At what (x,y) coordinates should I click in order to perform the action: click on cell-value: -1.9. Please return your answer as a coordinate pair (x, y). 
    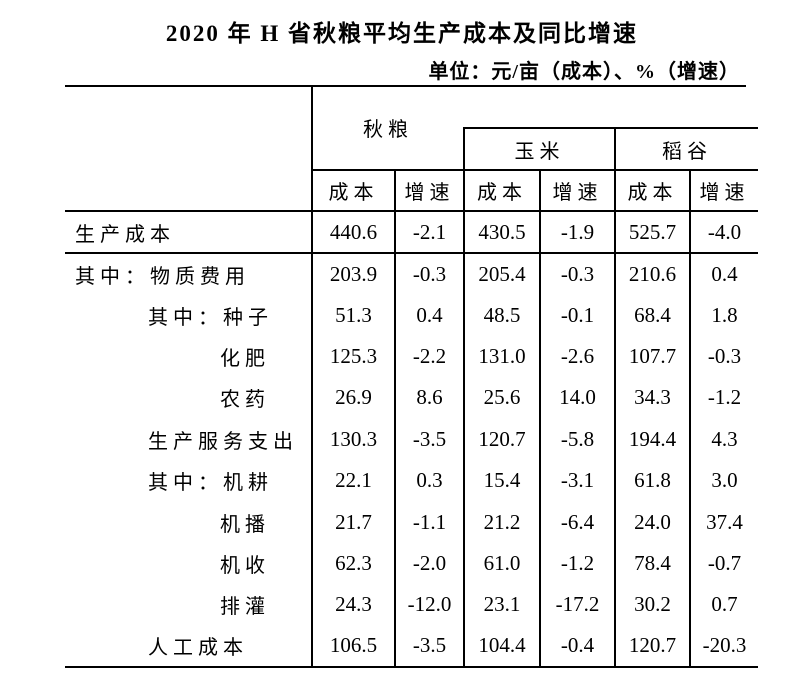
    Looking at the image, I should click on (577, 232).